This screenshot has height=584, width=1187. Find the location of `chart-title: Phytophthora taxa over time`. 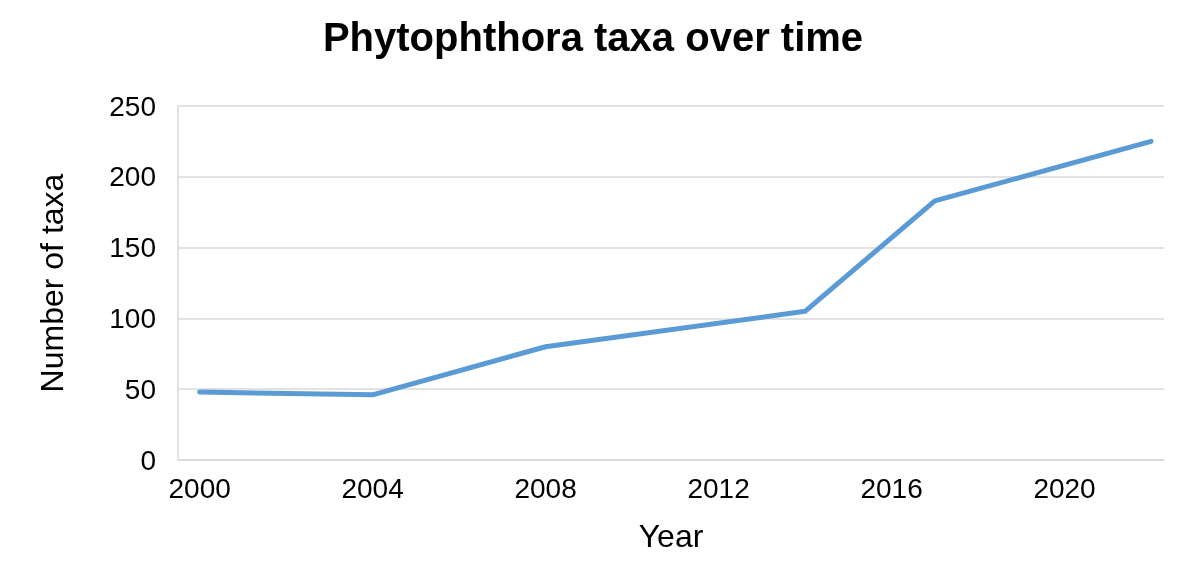

chart-title: Phytophthora taxa over time is located at coordinates (593, 37).